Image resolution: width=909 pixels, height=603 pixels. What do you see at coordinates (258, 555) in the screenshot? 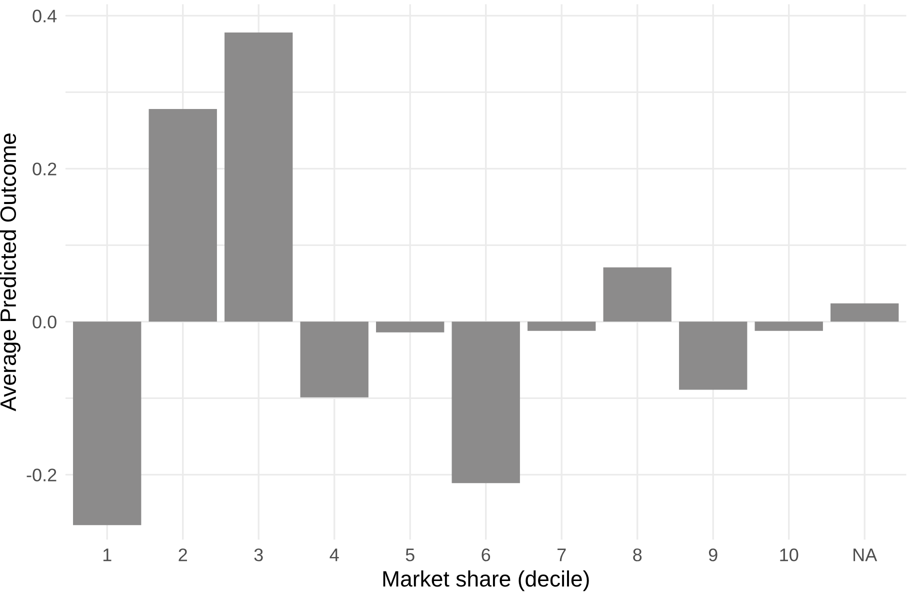
I see `x-tick-label: 3` at bounding box center [258, 555].